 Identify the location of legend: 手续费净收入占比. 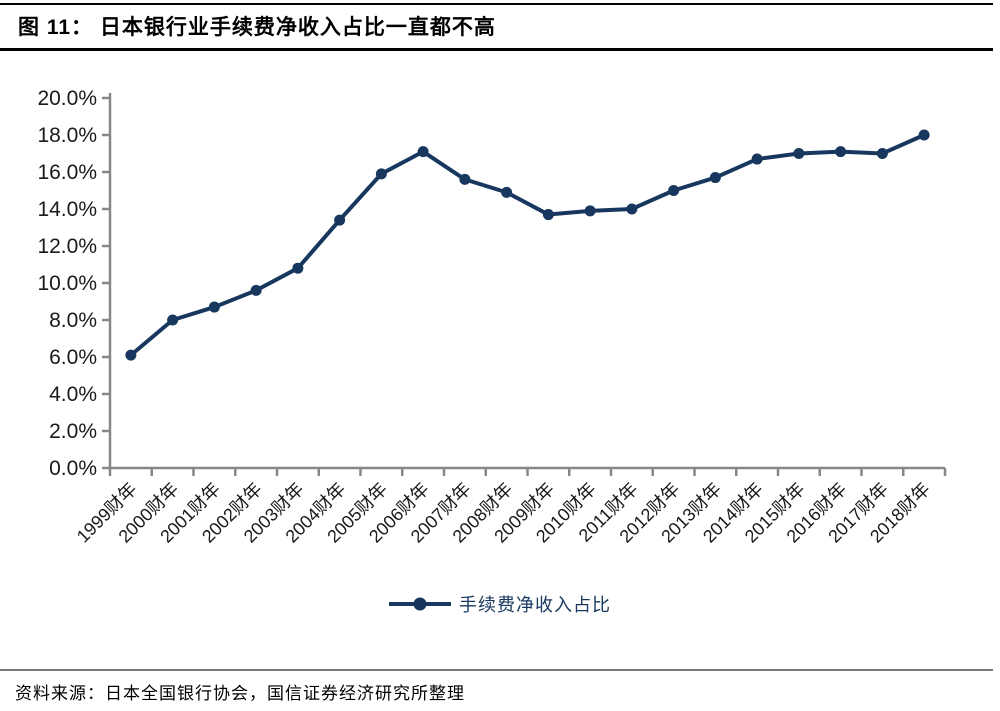
(500, 604).